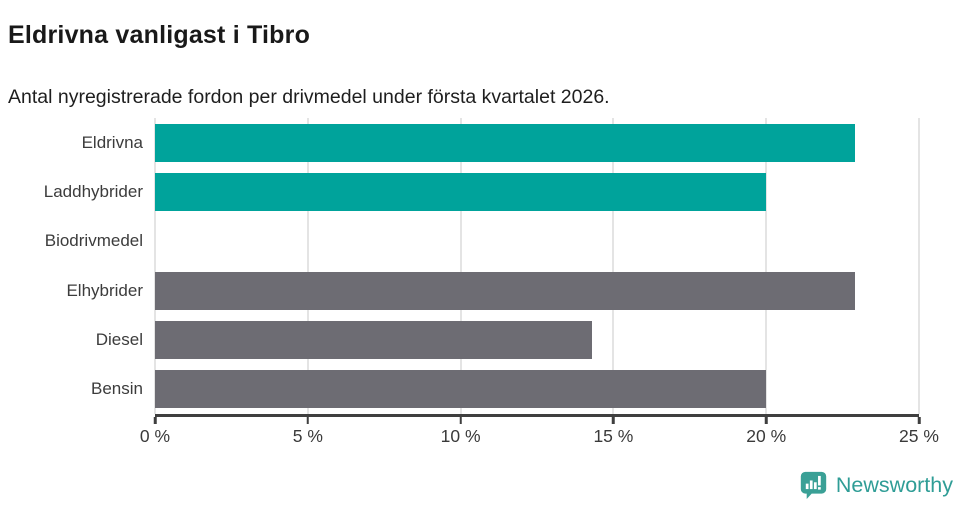 Image resolution: width=960 pixels, height=505 pixels. I want to click on category-label: Diesel, so click(119, 339).